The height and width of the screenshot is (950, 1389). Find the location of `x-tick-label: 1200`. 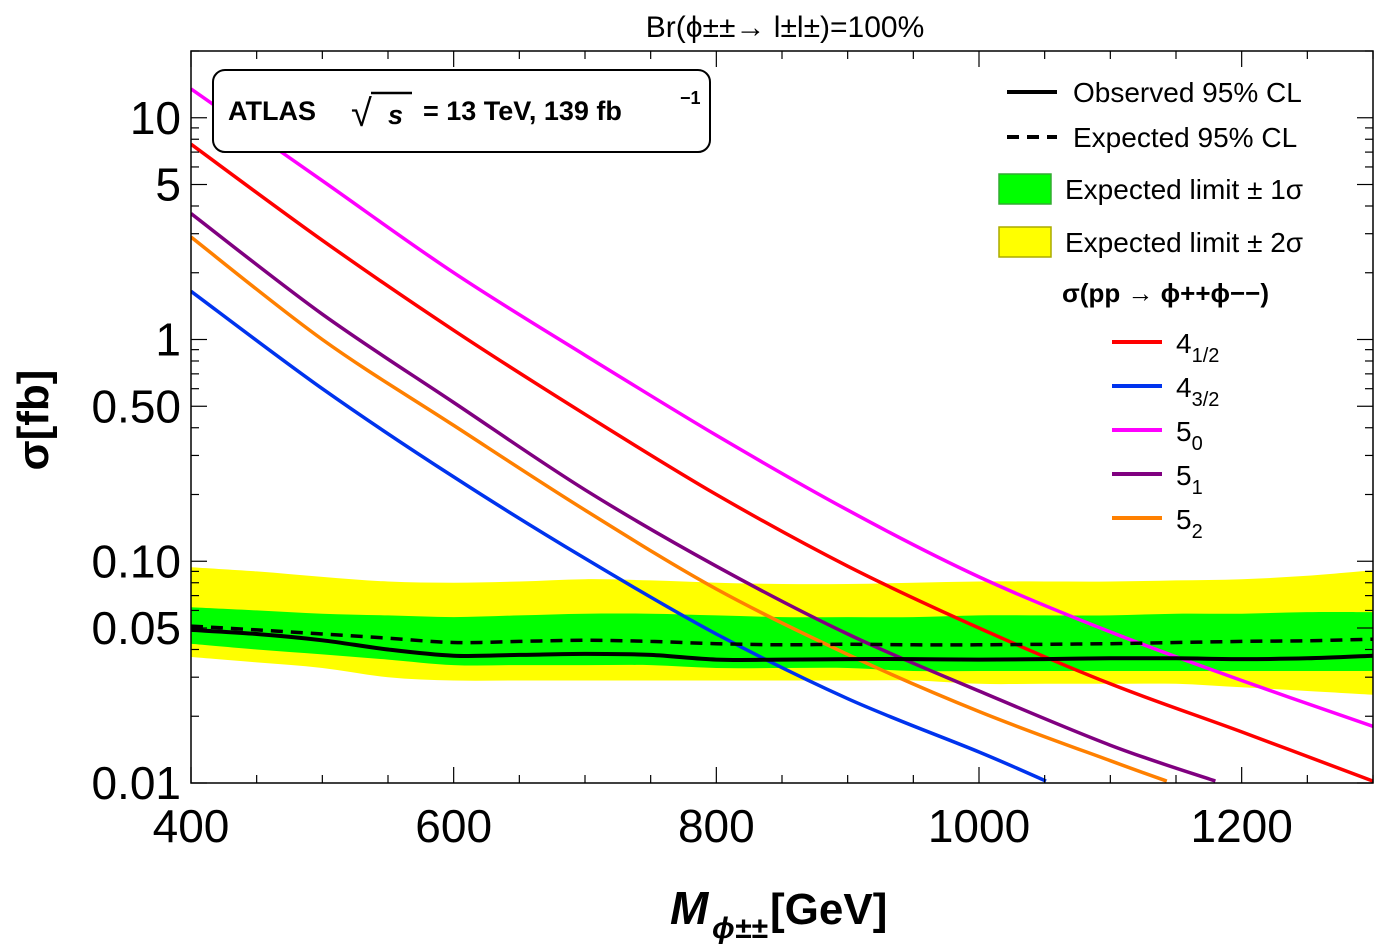

x-tick-label: 1200 is located at coordinates (1241, 826).